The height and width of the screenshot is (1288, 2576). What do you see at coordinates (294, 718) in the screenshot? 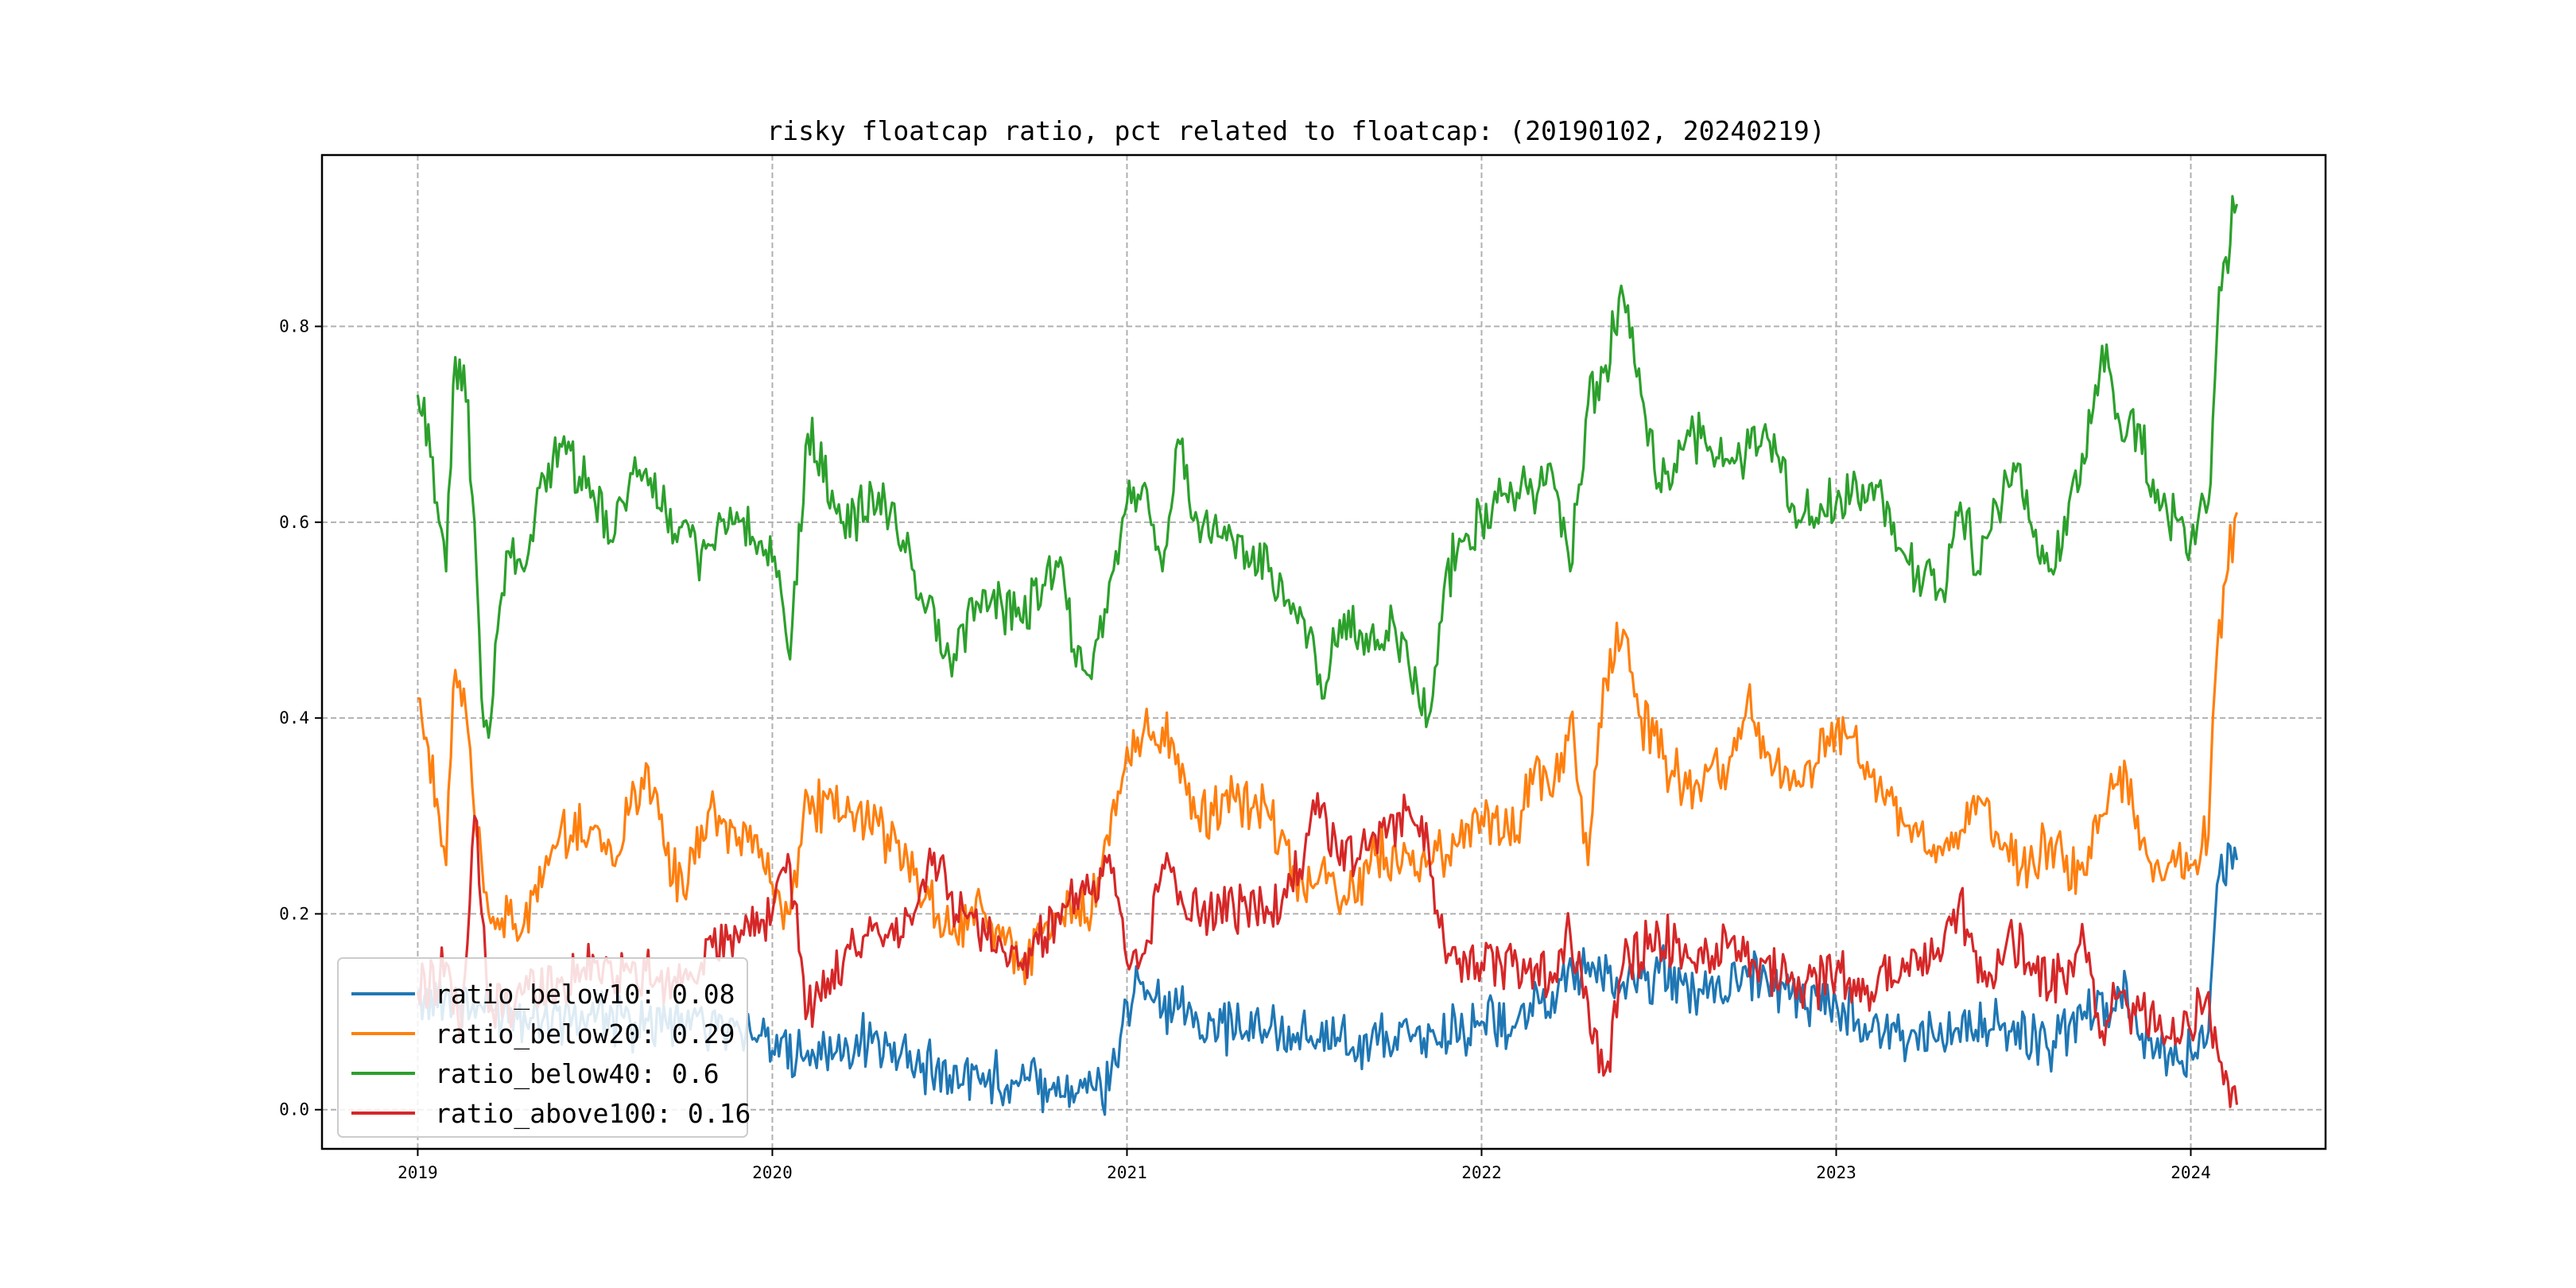
I see `y-tick-label: 0.4` at bounding box center [294, 718].